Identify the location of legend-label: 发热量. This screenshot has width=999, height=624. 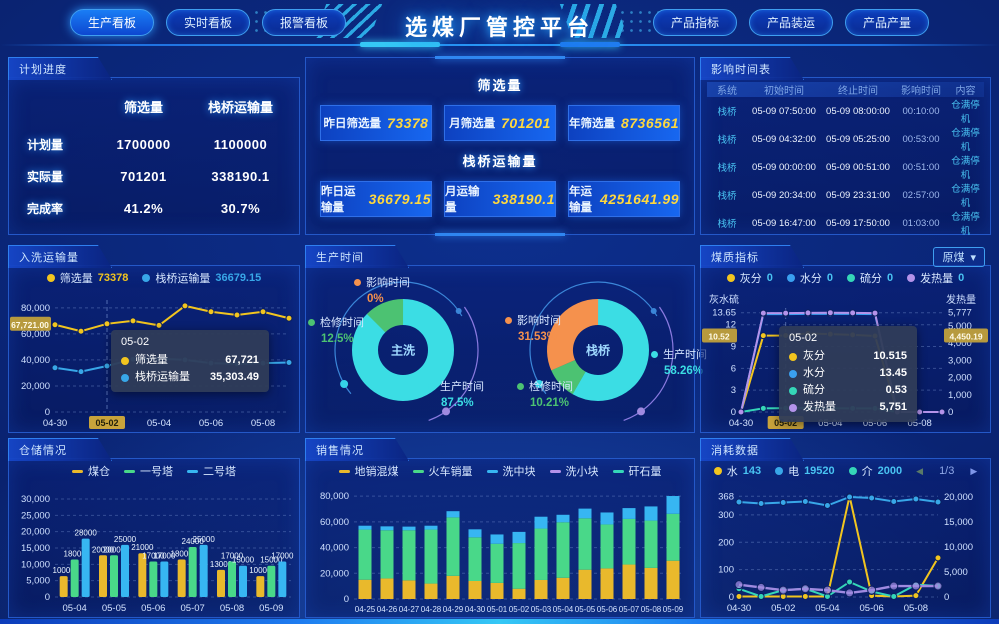
(937, 279).